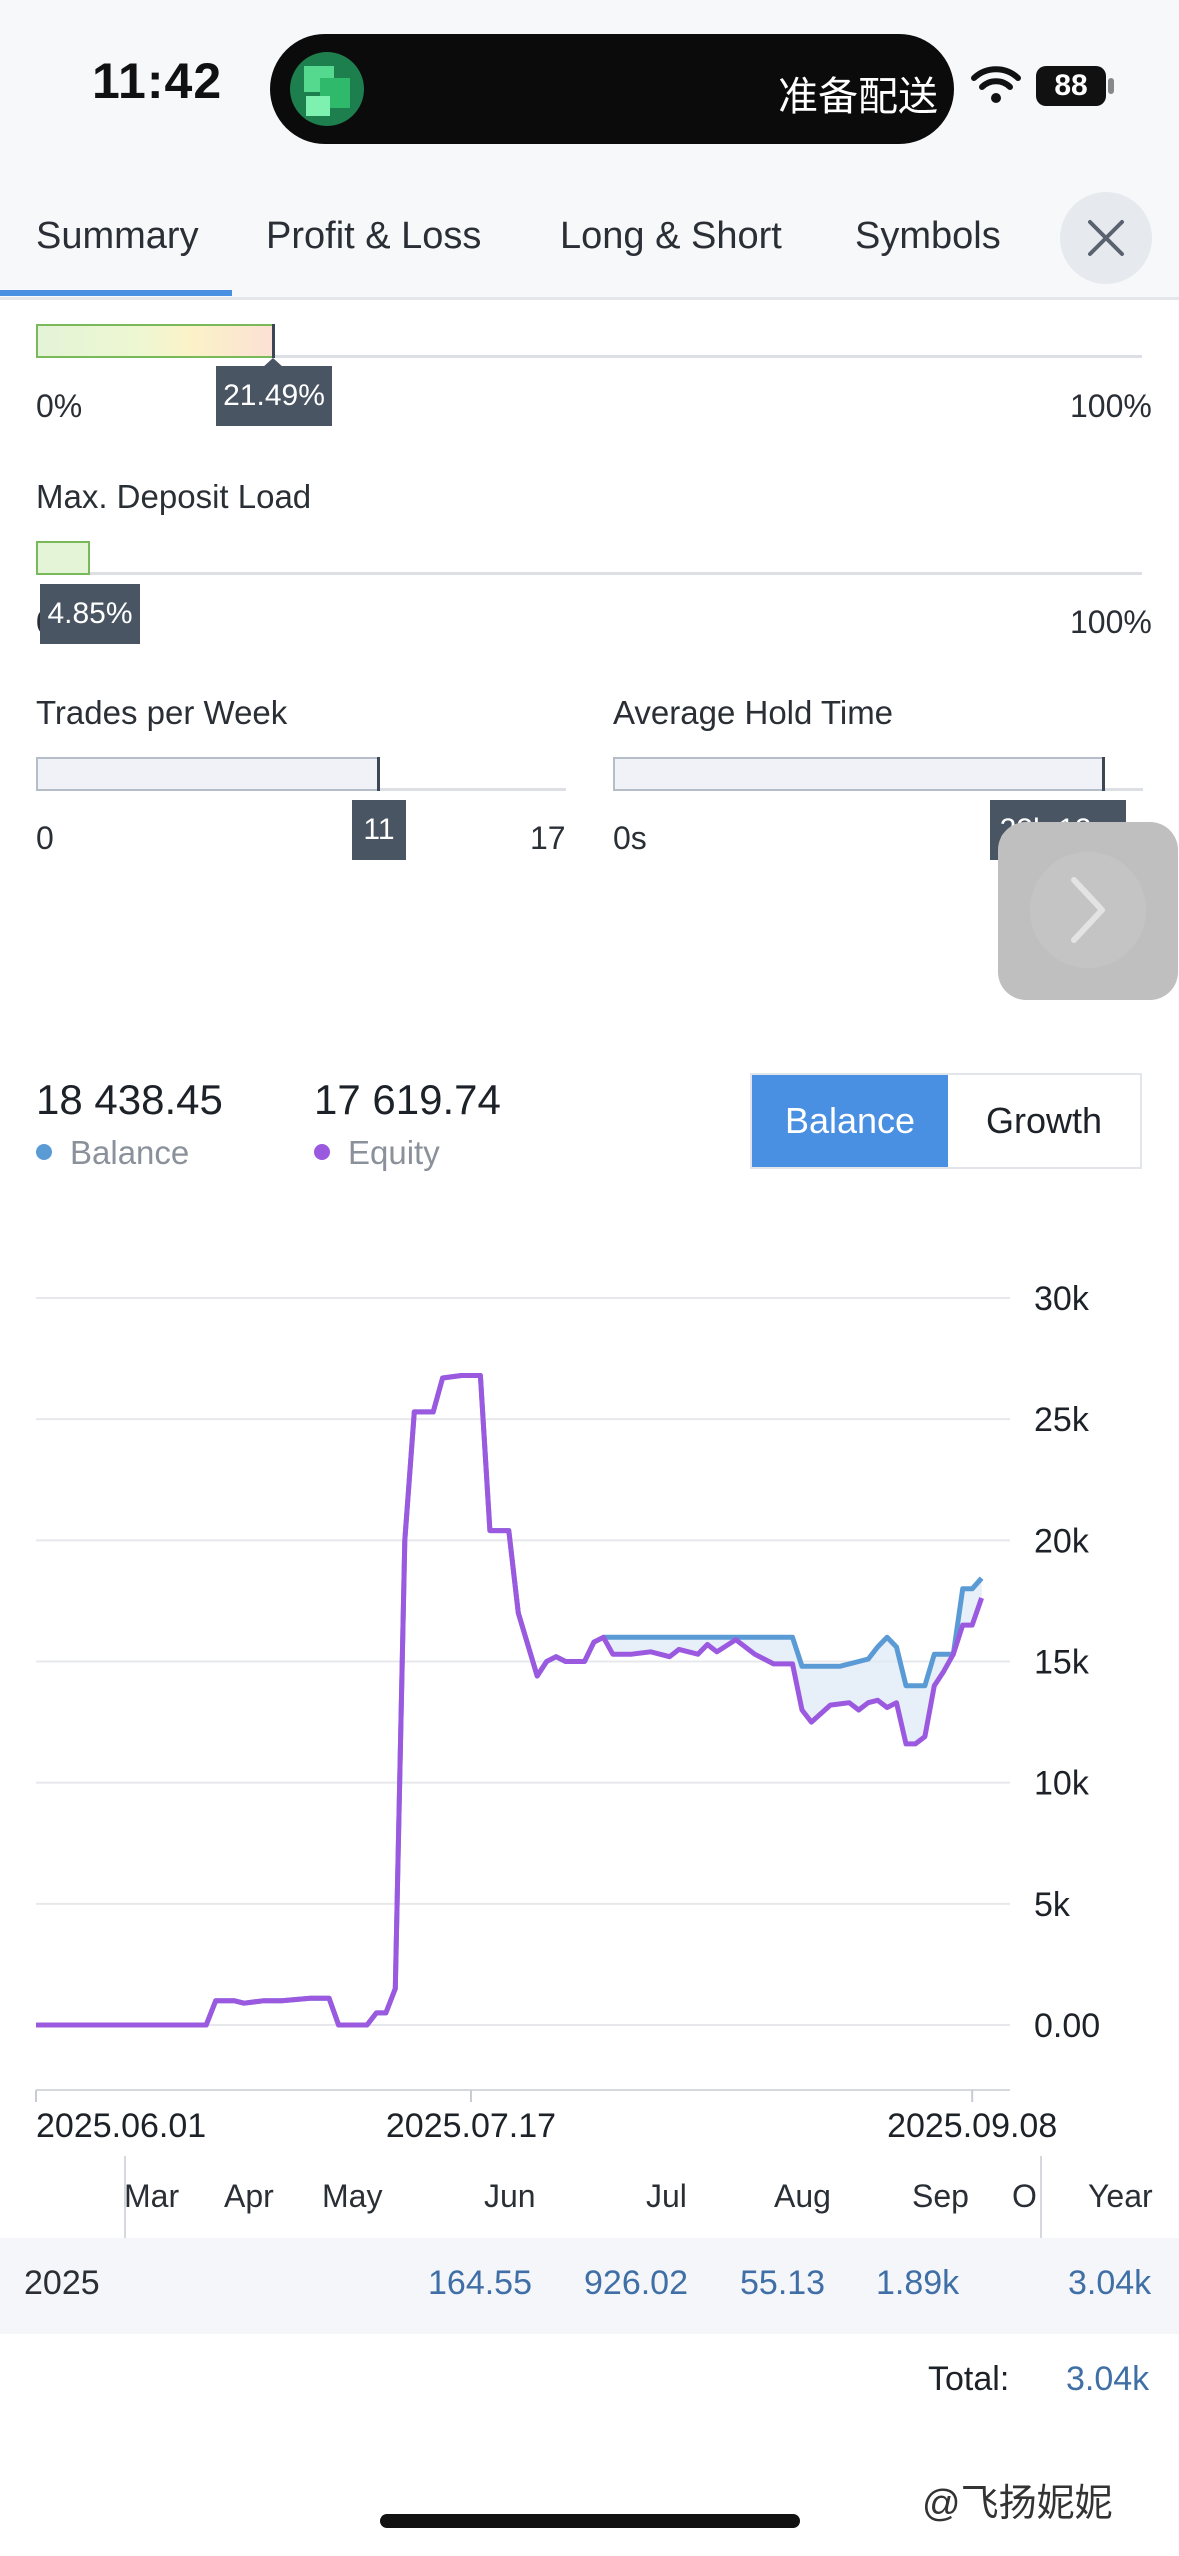  Describe the element at coordinates (940, 2196) in the screenshot. I see `month-header-sep: Sep` at that location.